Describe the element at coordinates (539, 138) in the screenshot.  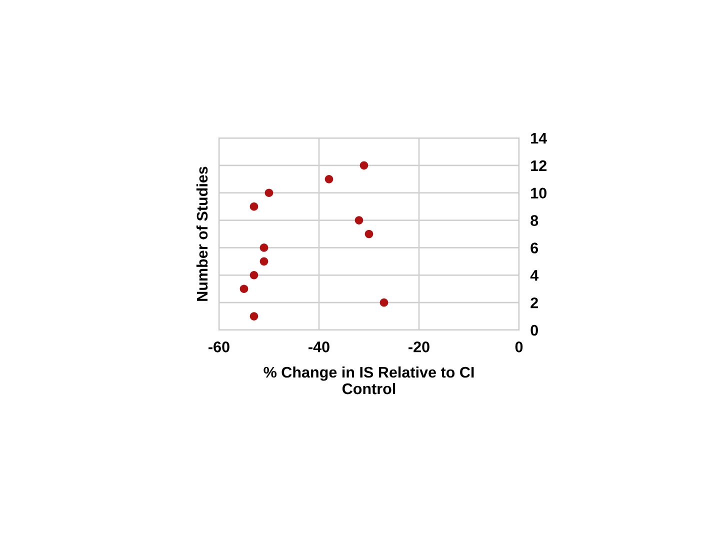
I see `y-tick-label: 14` at that location.